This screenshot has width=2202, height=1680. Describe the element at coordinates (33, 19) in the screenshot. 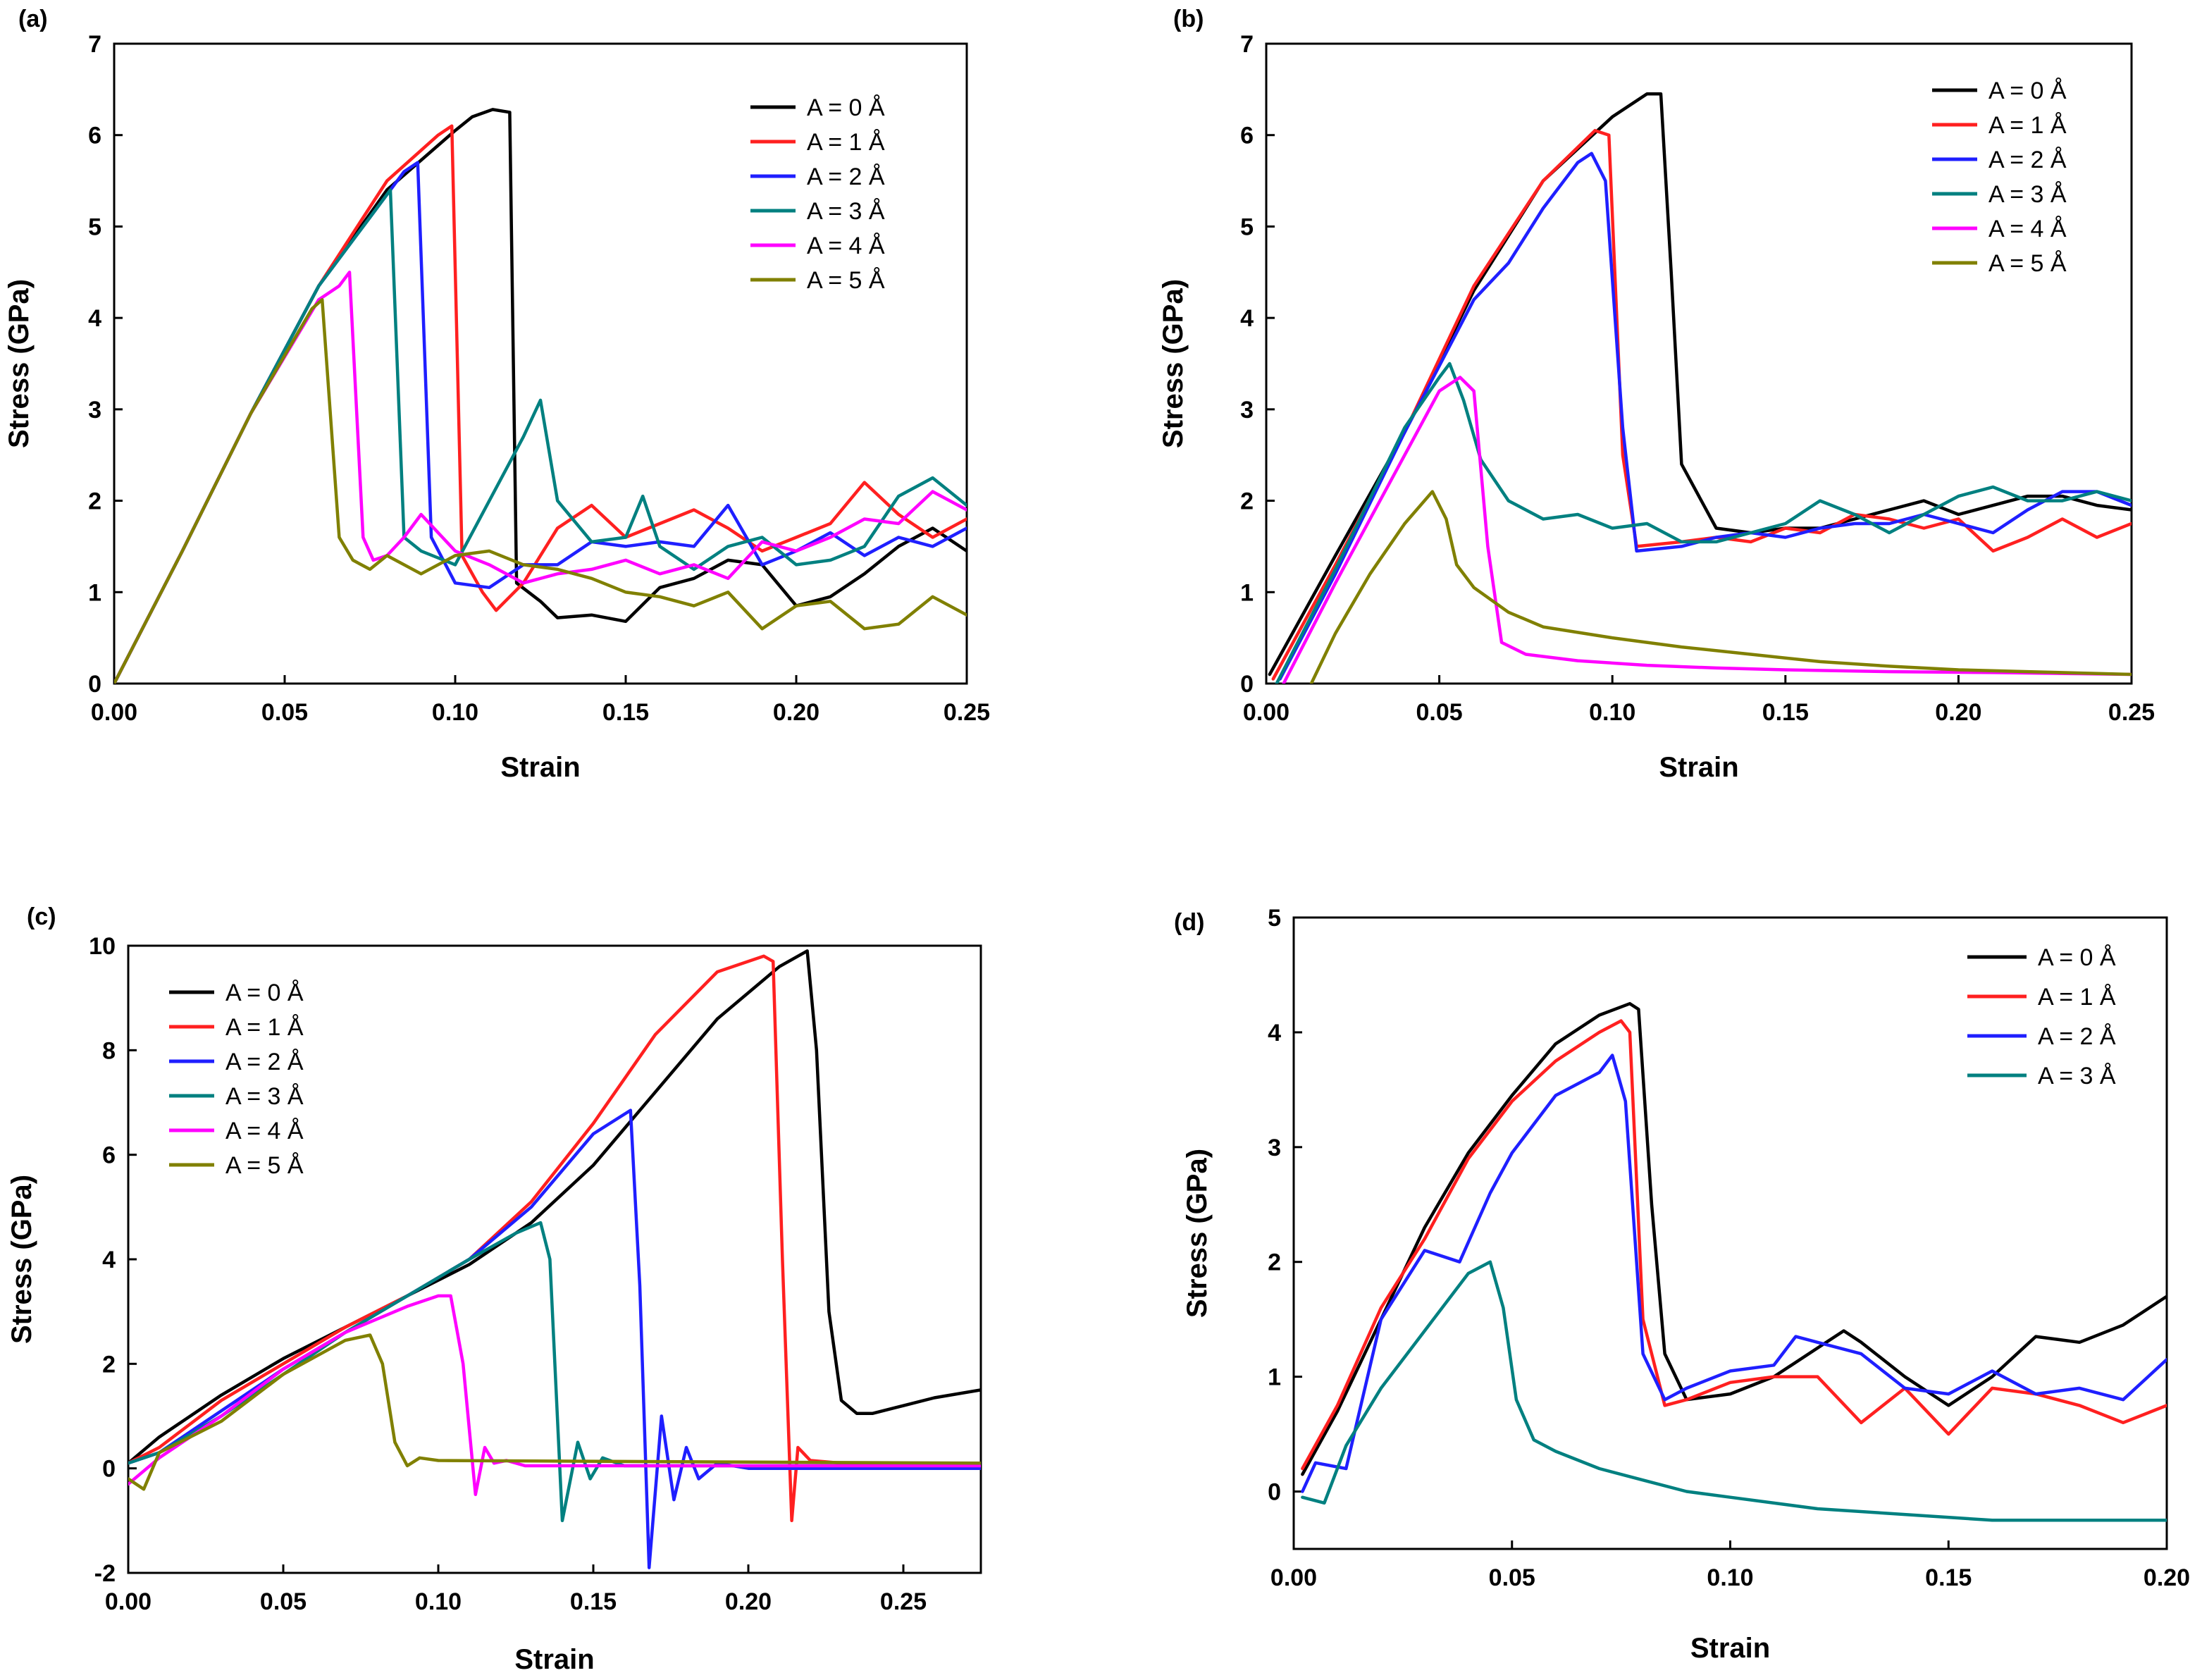

I see `panel-label: (a)` at that location.